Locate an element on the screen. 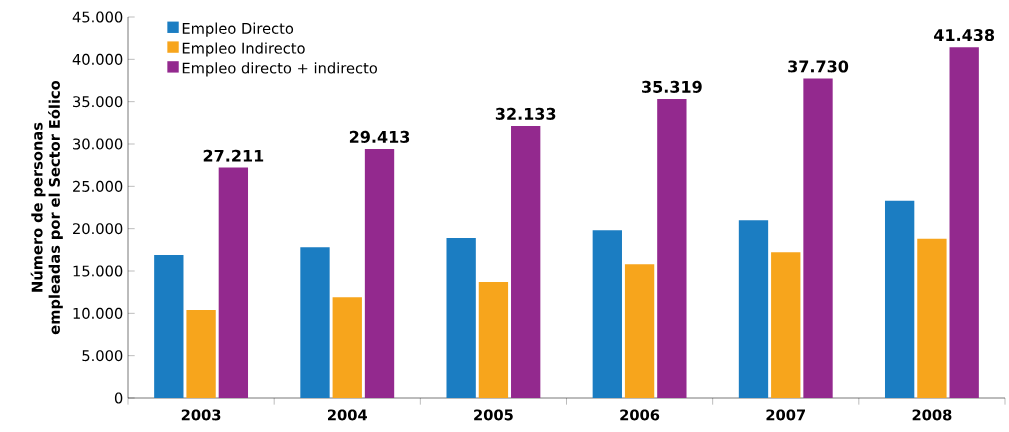  y-tick-label: 30.000 is located at coordinates (98, 144).